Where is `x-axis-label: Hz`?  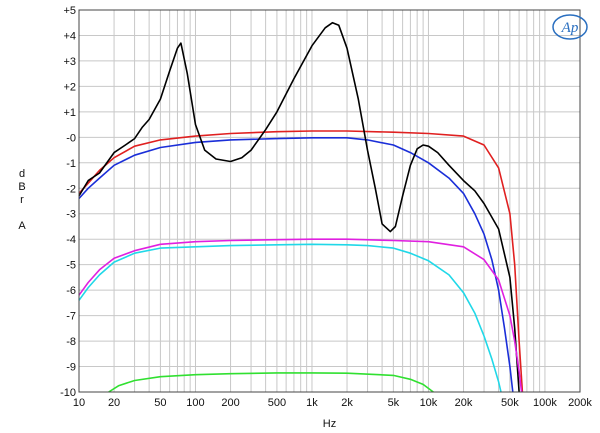 x-axis-label: Hz is located at coordinates (329, 424).